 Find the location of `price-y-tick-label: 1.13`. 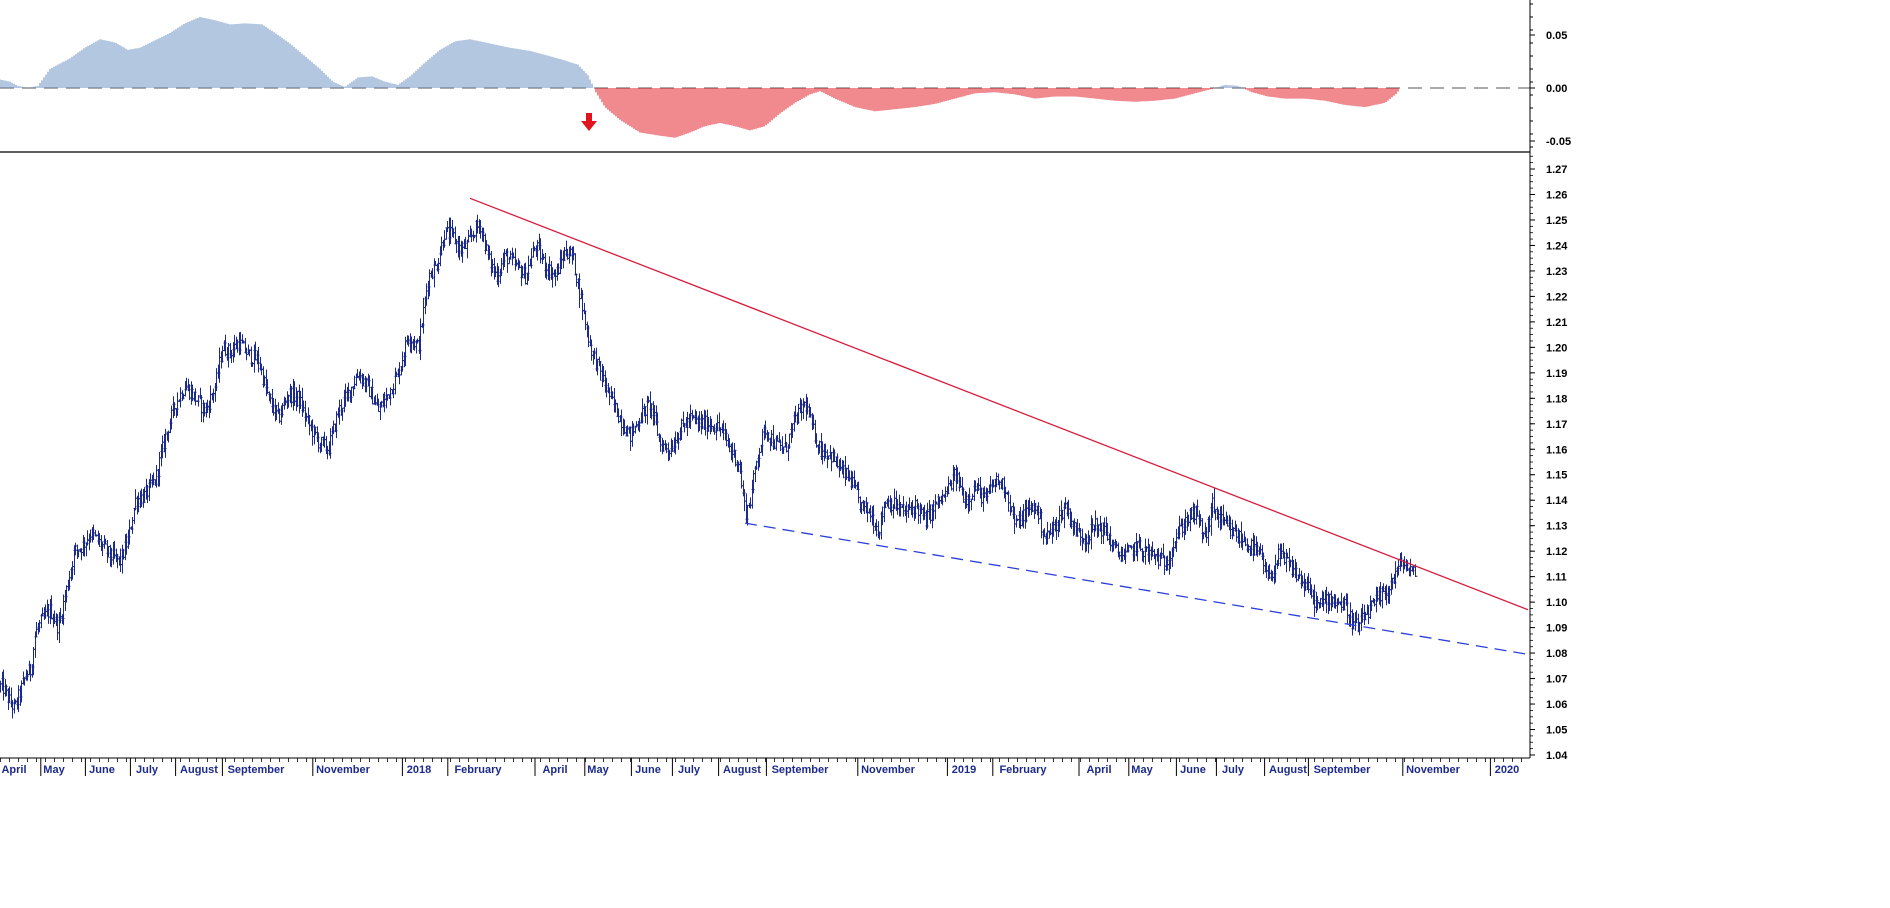

price-y-tick-label: 1.13 is located at coordinates (1556, 527).